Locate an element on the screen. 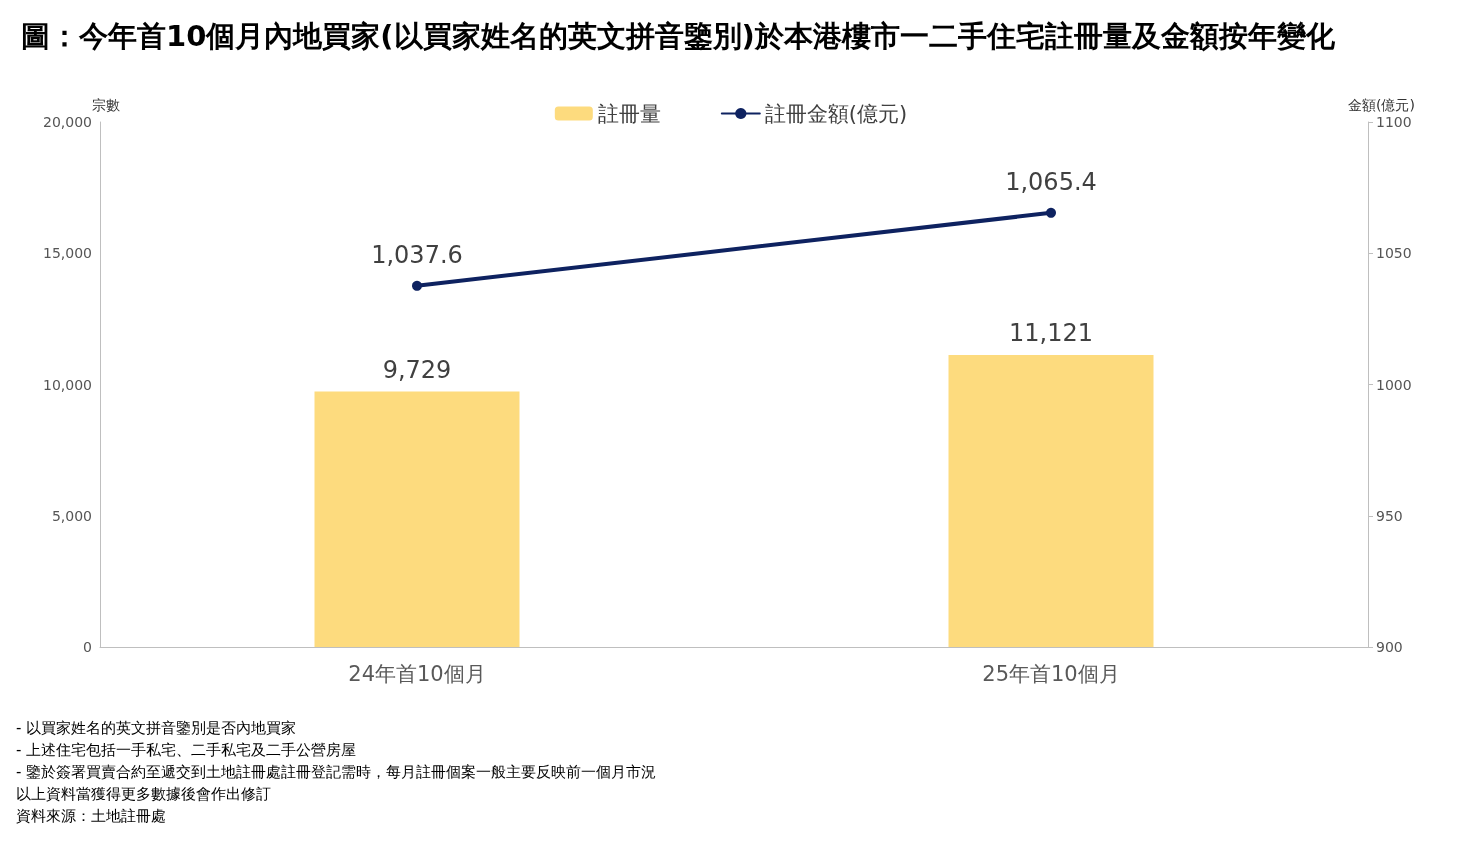  y2-tick-label: 900 is located at coordinates (1389, 647).